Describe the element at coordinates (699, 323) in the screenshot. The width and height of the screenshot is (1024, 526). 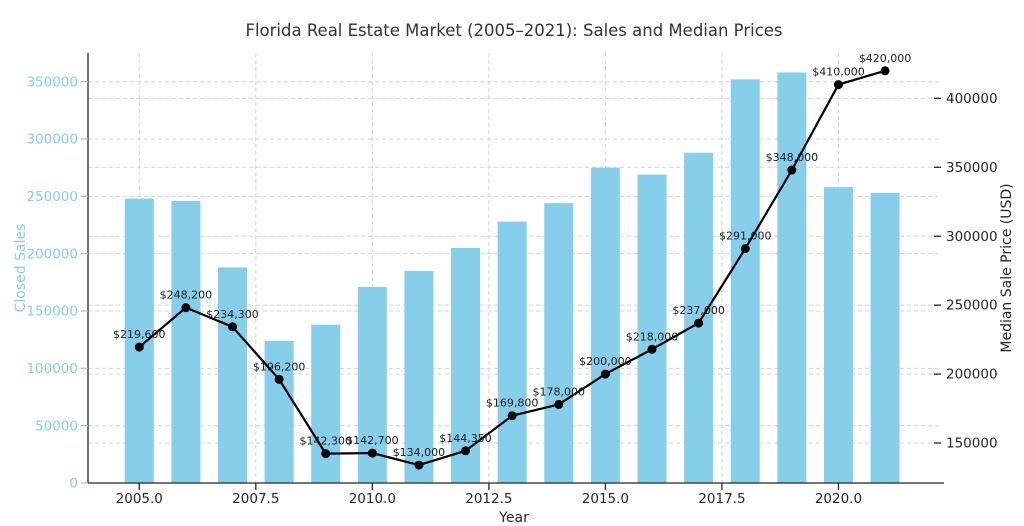
I see `price-marker-2017` at that location.